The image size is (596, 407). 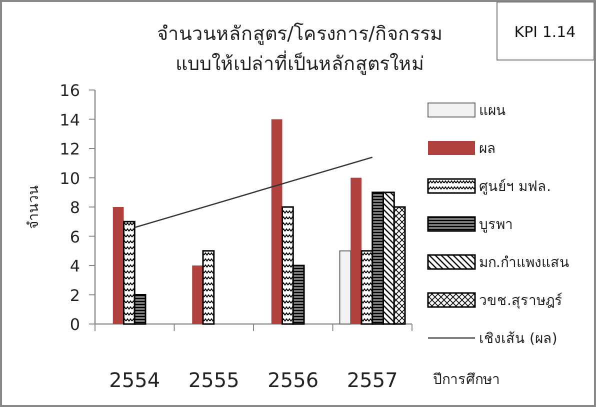 What do you see at coordinates (520, 300) in the screenshot?
I see `legend-label: วขช.สุราษฎร์` at bounding box center [520, 300].